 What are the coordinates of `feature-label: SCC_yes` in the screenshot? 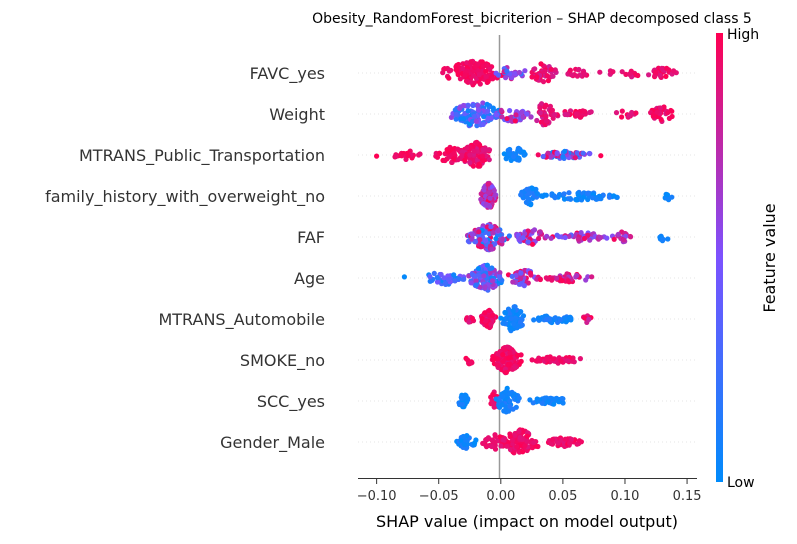 It's located at (291, 402).